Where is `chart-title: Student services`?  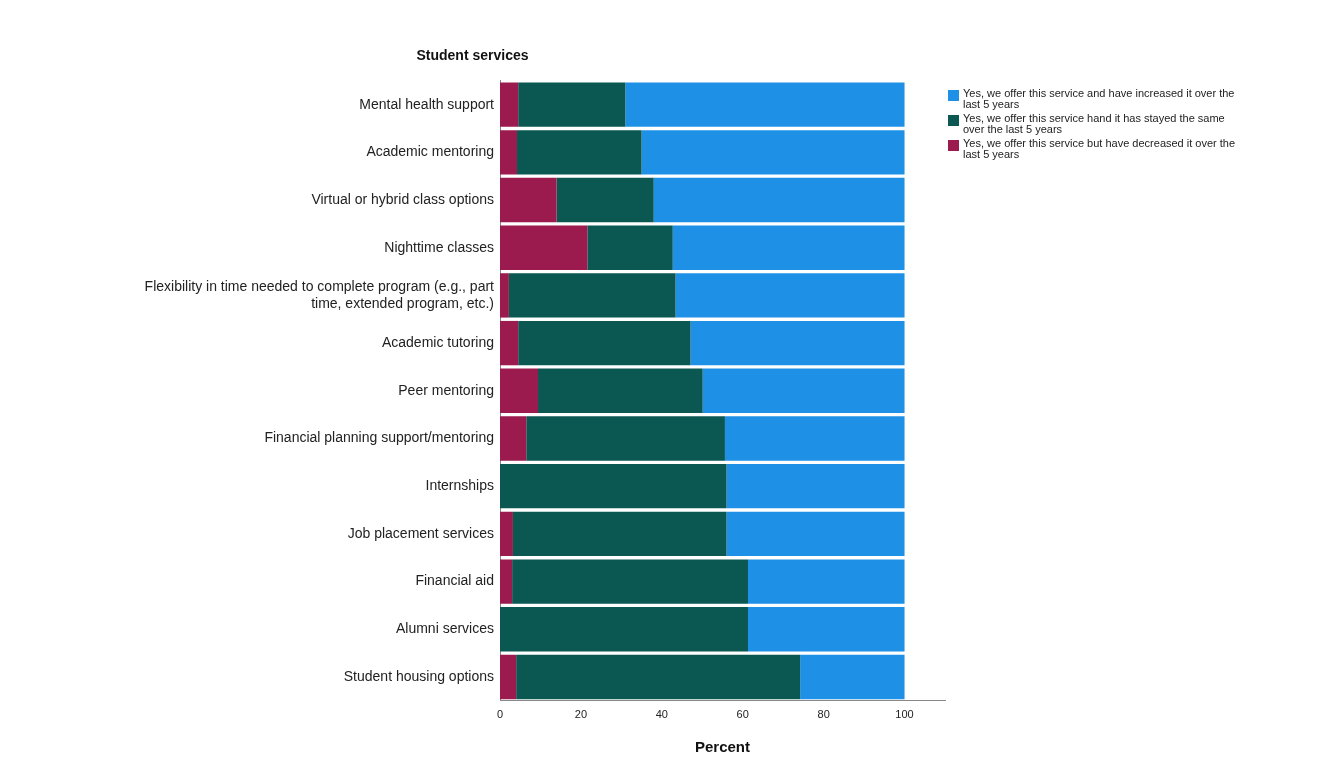
chart-title: Student services is located at coordinates (472, 55).